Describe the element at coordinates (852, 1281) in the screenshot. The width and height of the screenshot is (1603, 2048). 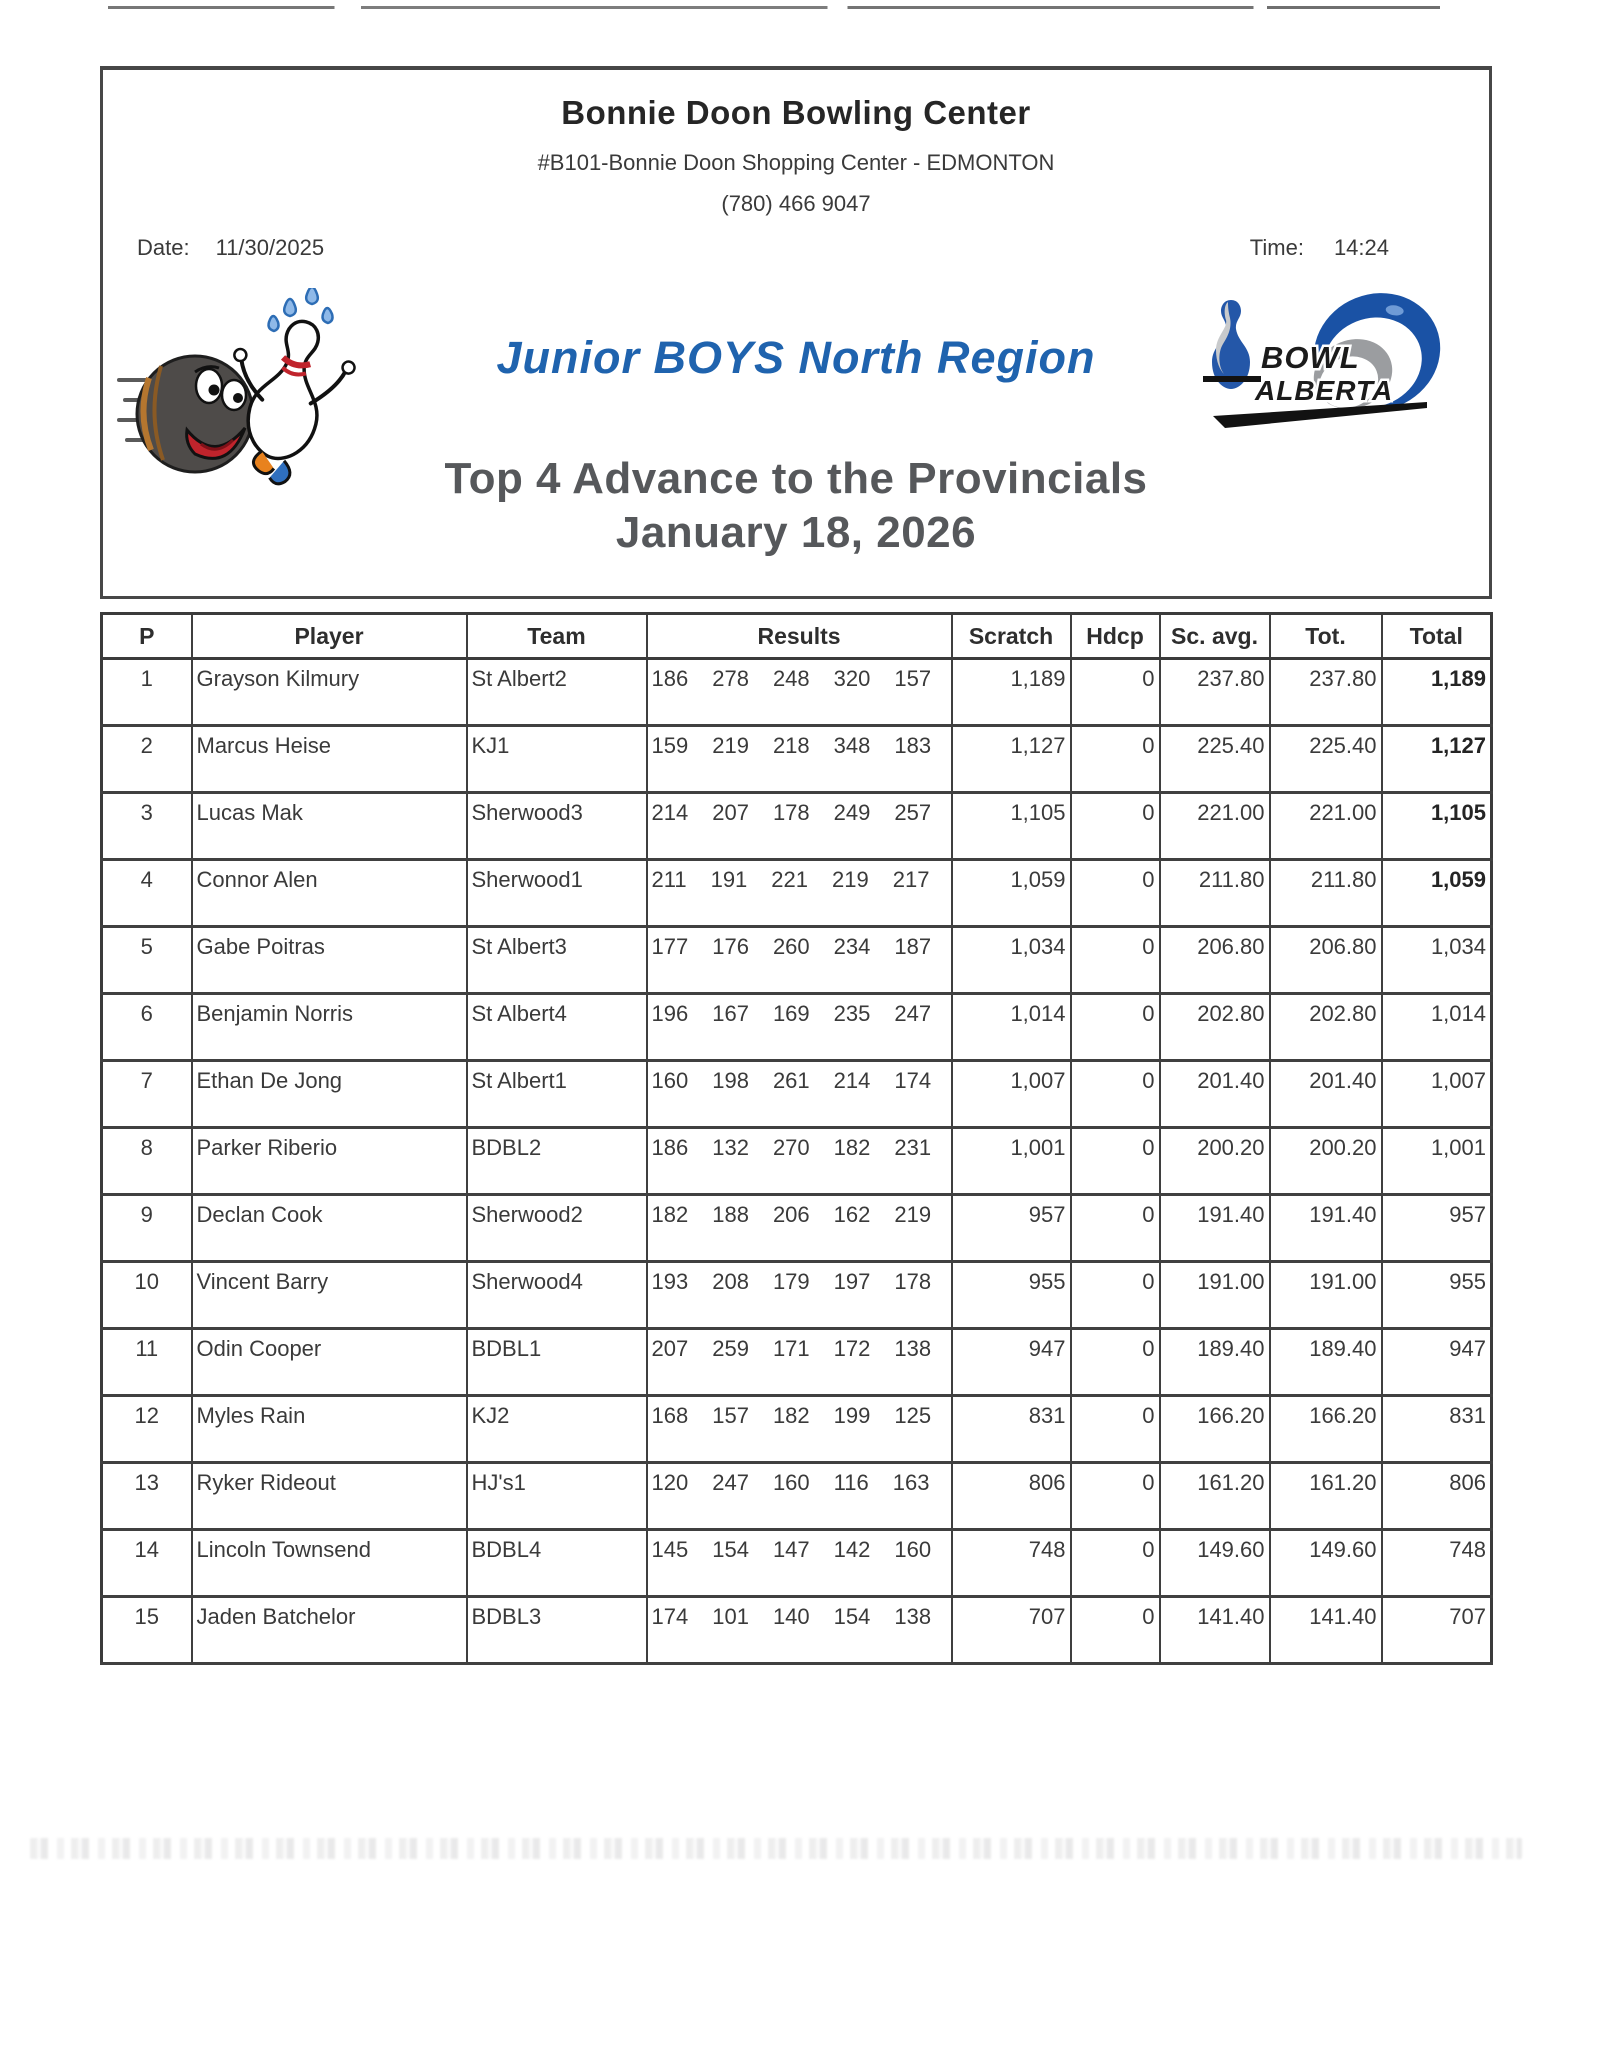
I see `game-score: 197` at that location.